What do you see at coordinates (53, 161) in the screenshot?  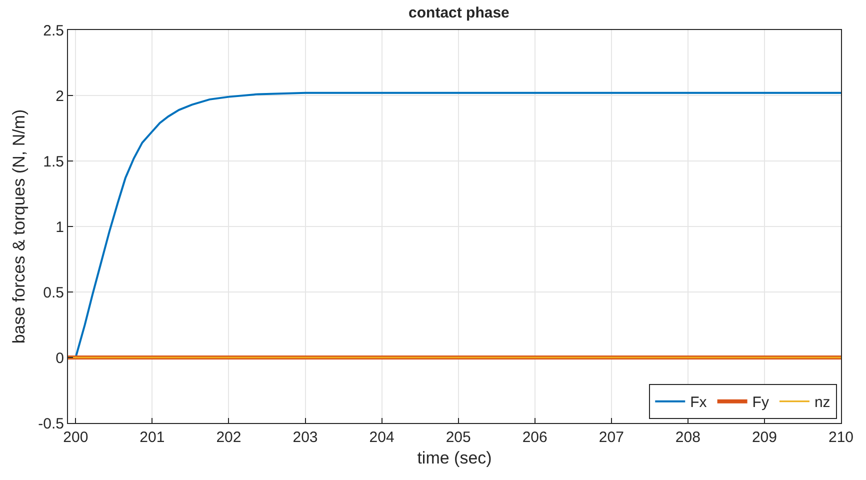 I see `y-tick-label: 1.5` at bounding box center [53, 161].